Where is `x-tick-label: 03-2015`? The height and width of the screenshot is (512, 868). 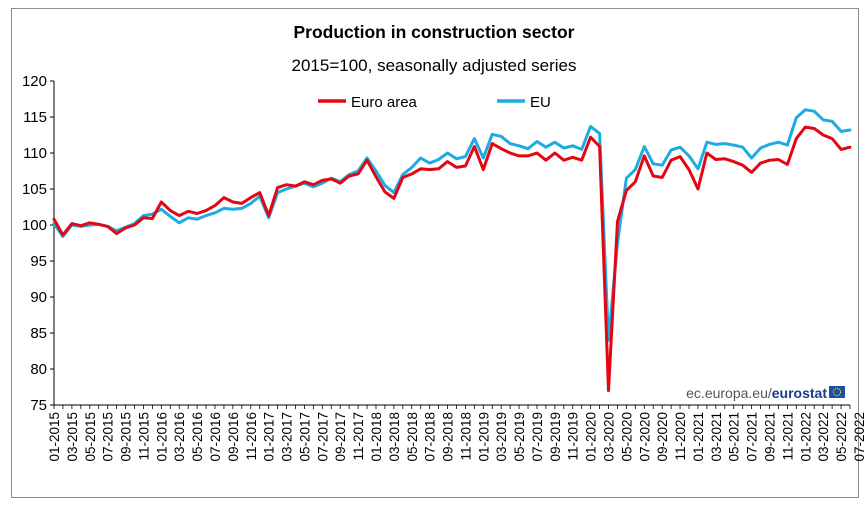 x-tick-label: 03-2015 is located at coordinates (72, 437).